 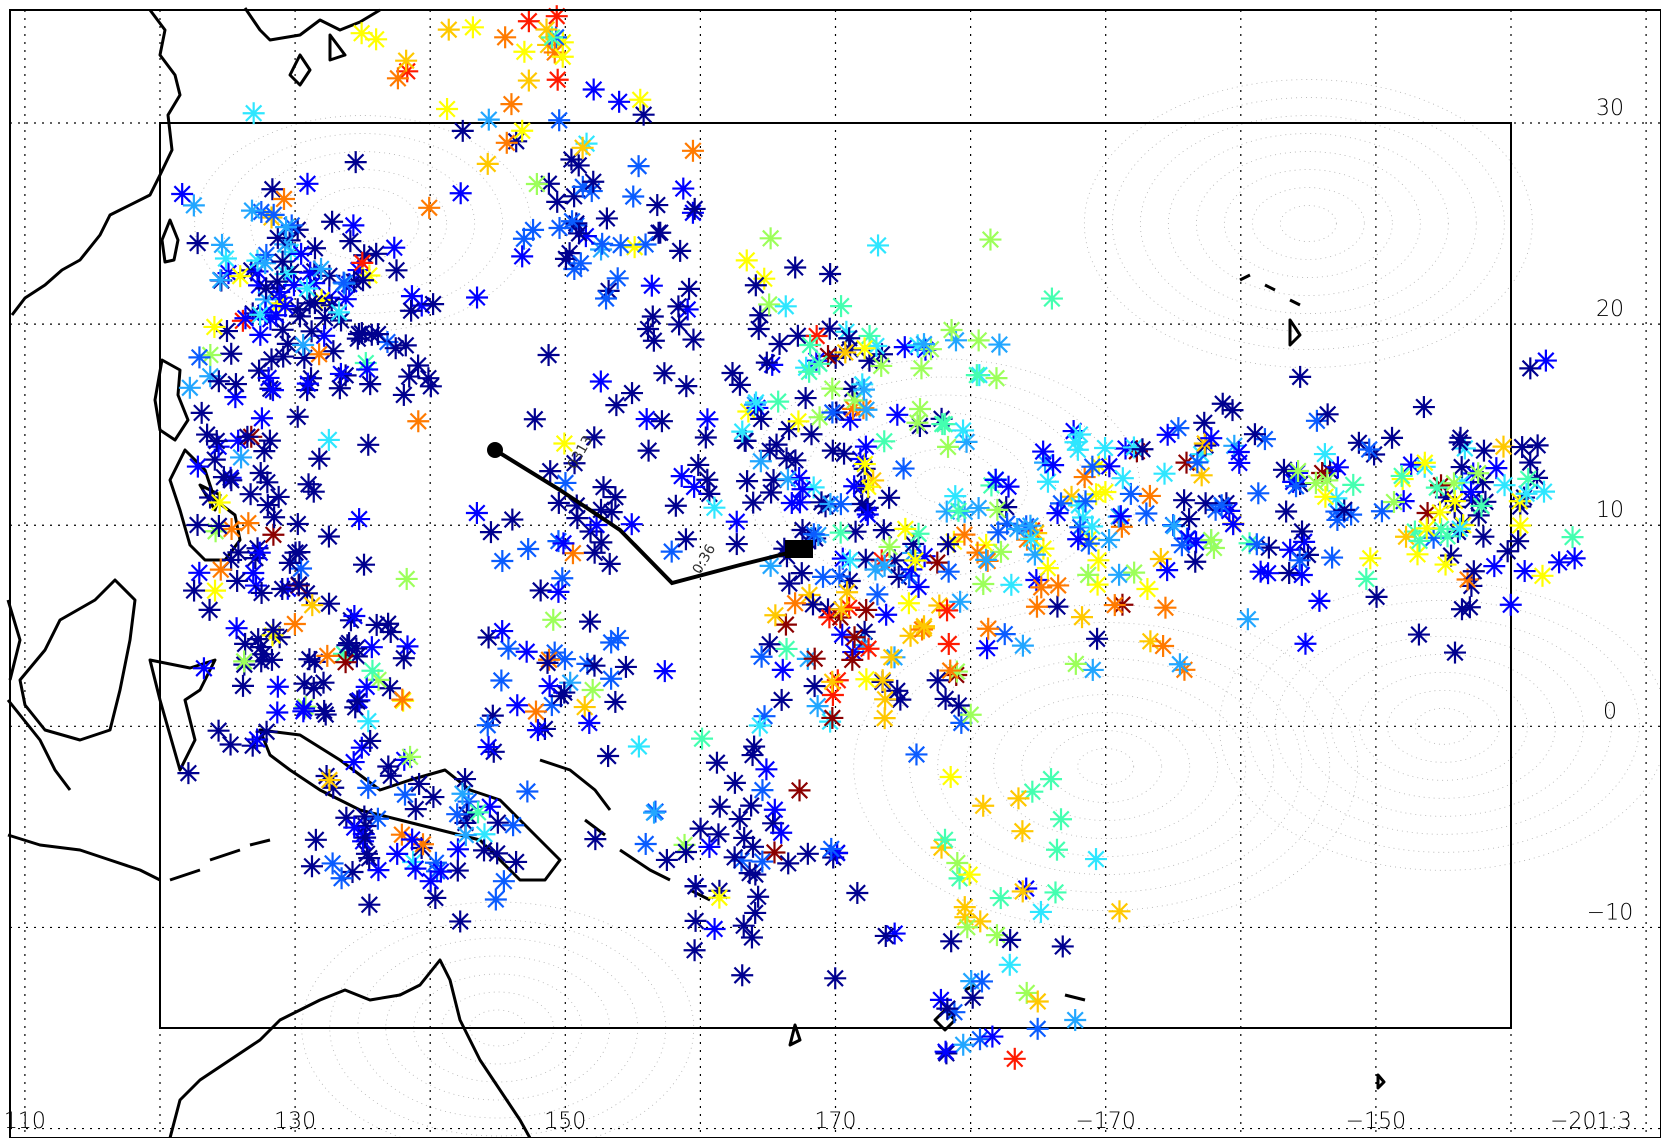 What do you see at coordinates (1610, 912) in the screenshot?
I see `lat-tick-label: −10` at bounding box center [1610, 912].